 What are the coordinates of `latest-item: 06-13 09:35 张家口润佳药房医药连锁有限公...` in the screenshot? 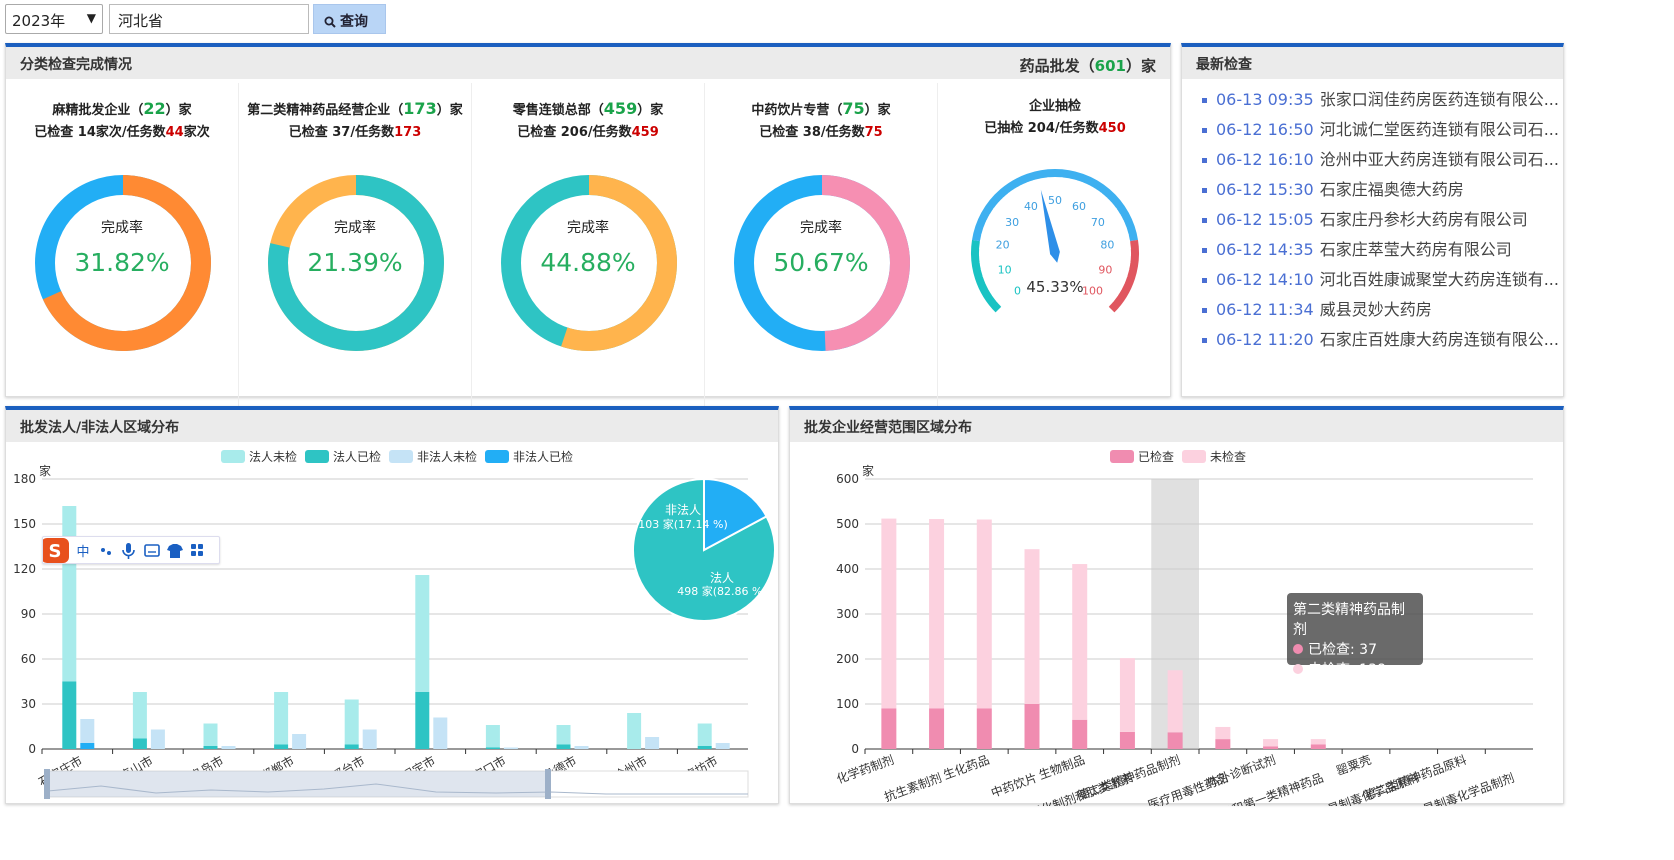 It's located at (1381, 100).